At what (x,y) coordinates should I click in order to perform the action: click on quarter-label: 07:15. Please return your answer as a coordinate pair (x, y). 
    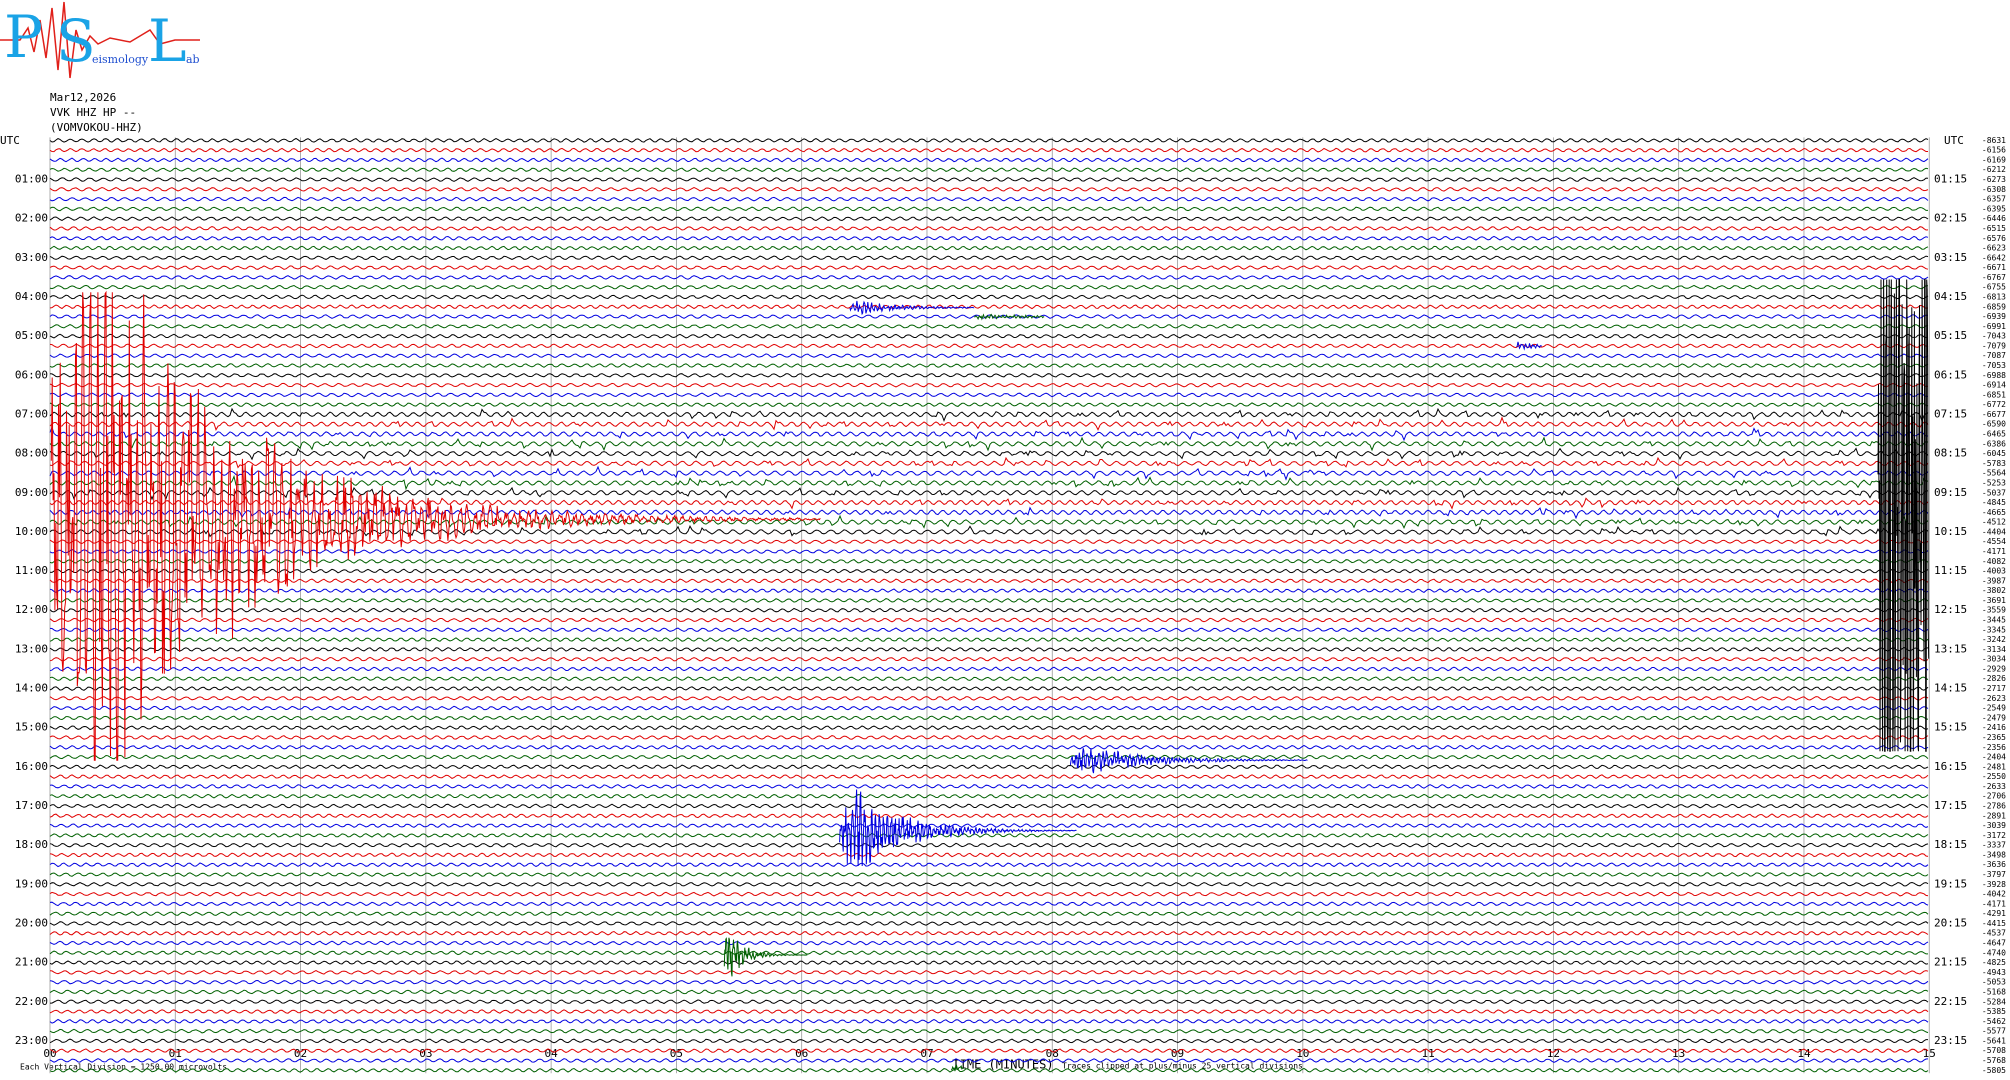
    Looking at the image, I should click on (1950, 413).